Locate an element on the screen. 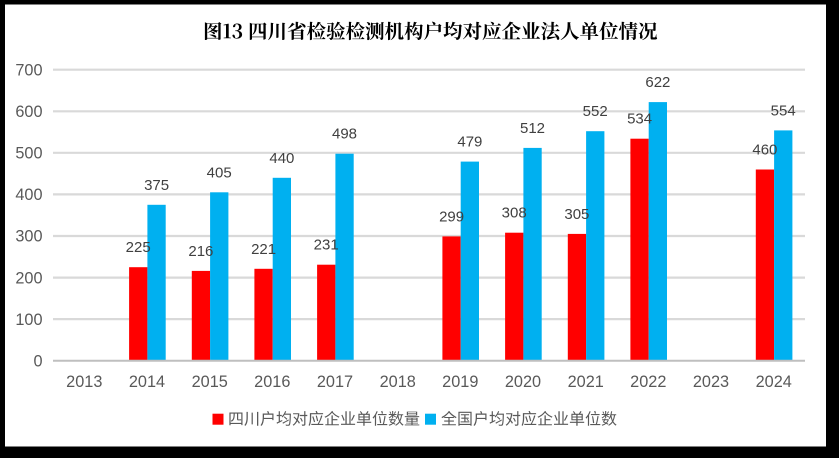 The width and height of the screenshot is (839, 458). svg-text: 498 is located at coordinates (344, 134).